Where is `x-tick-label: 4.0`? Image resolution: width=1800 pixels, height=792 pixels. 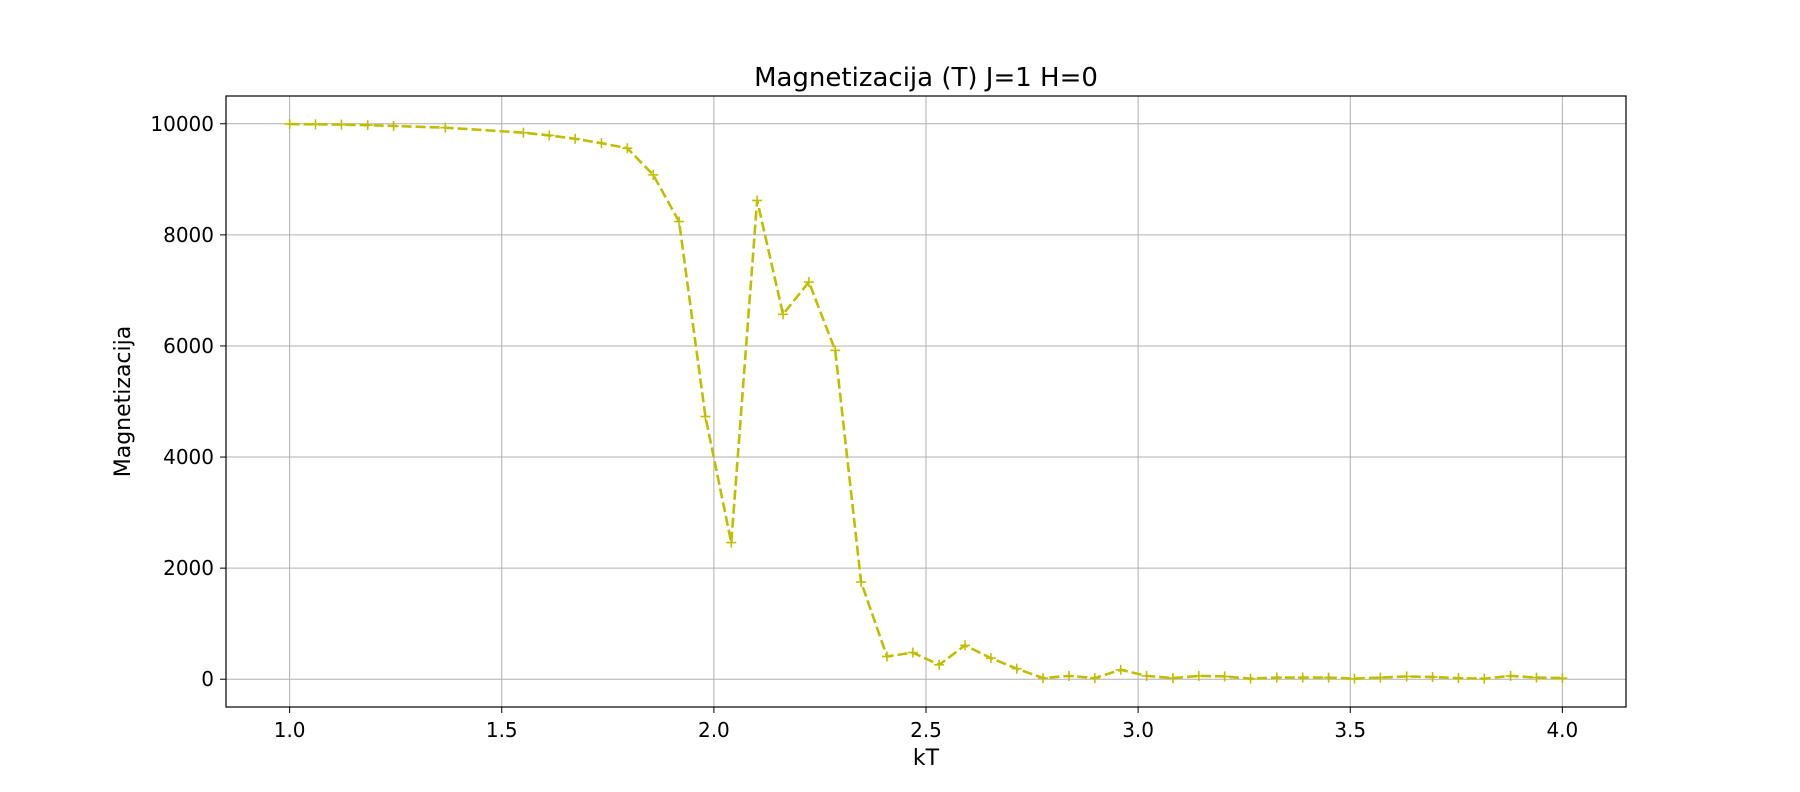
x-tick-label: 4.0 is located at coordinates (1562, 730).